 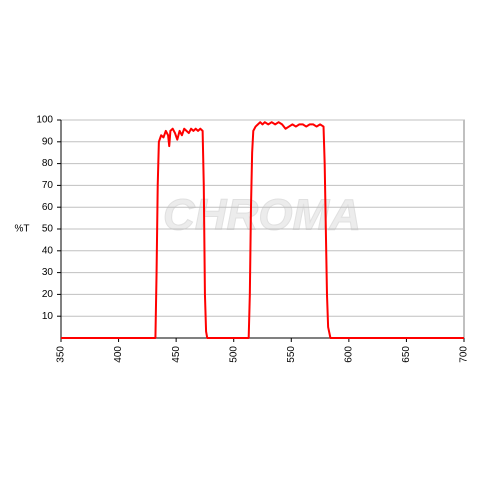 What do you see at coordinates (48, 207) in the screenshot?
I see `y-tick-label: 60` at bounding box center [48, 207].